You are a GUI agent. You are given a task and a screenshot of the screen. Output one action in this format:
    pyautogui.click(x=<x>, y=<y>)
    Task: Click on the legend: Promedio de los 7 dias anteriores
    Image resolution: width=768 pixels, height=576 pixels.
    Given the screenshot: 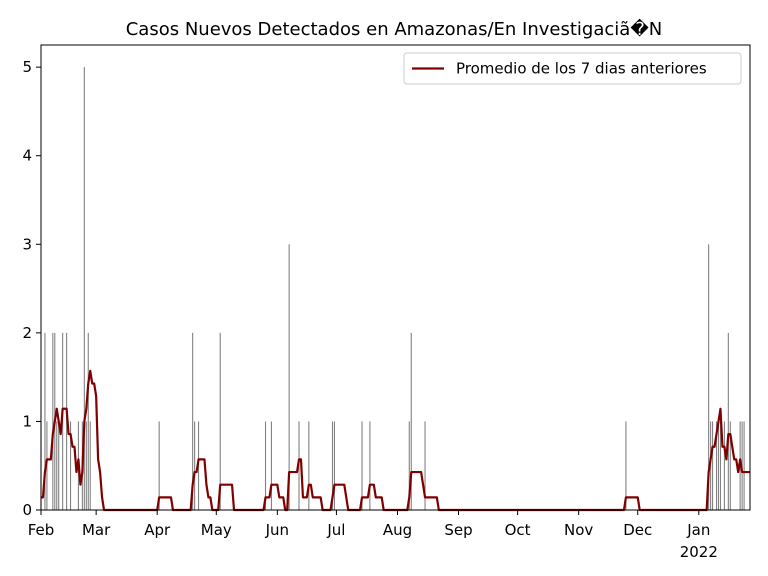 What is the action you would take?
    pyautogui.click(x=572, y=68)
    